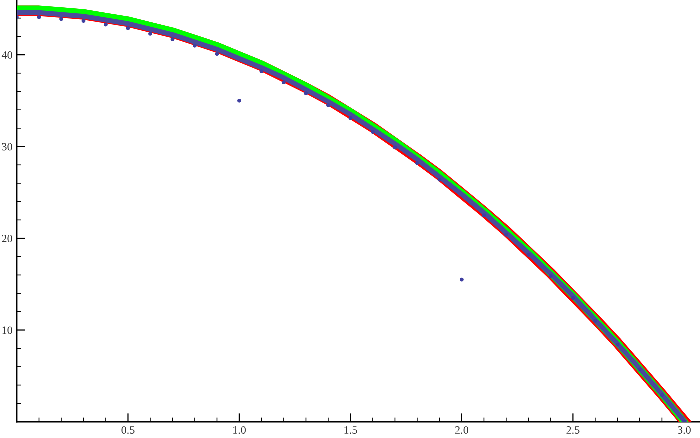 The height and width of the screenshot is (438, 700). I want to click on x-tick-label: 3.0, so click(684, 430).